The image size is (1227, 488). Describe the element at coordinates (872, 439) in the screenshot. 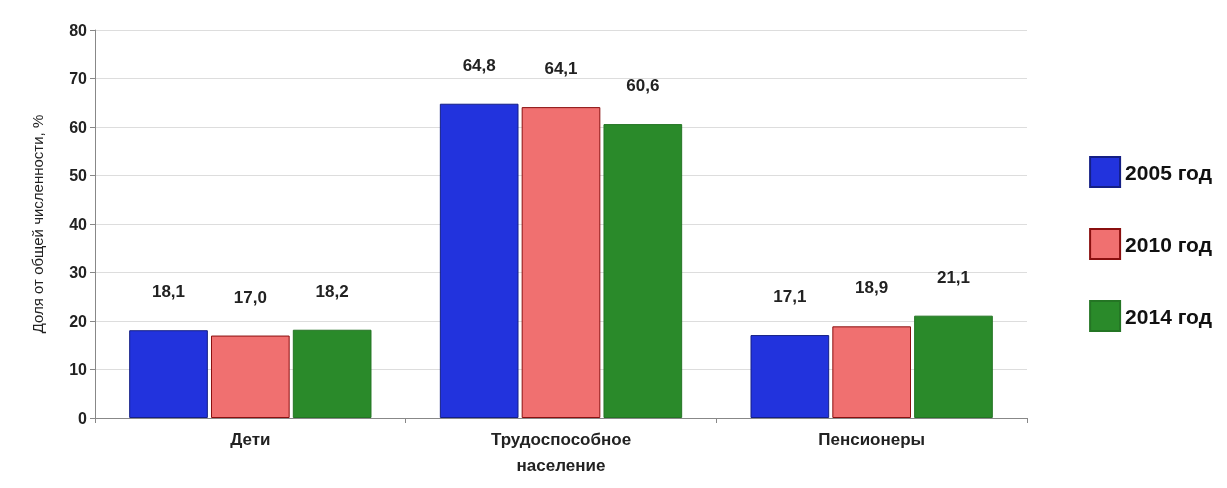

I see `x-tick-label: Пенсионеры` at that location.